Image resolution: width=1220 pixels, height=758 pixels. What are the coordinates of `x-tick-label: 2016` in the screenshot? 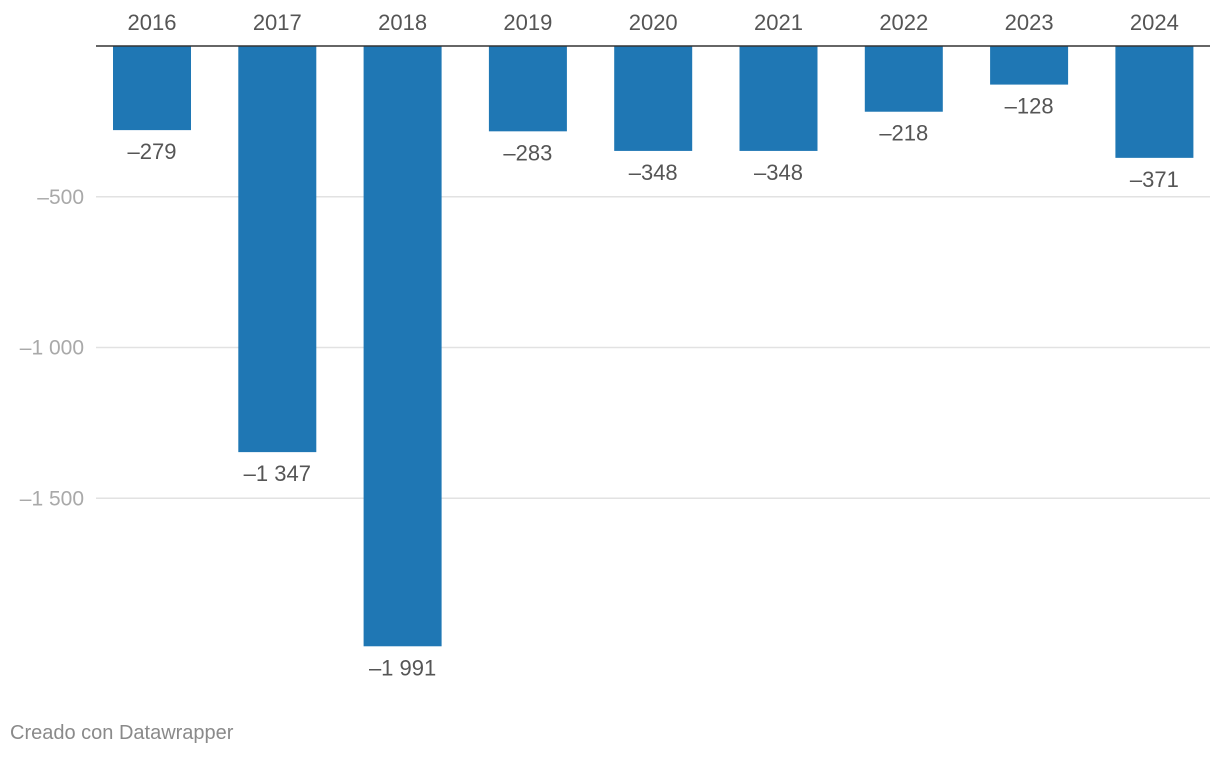 It's located at (152, 22).